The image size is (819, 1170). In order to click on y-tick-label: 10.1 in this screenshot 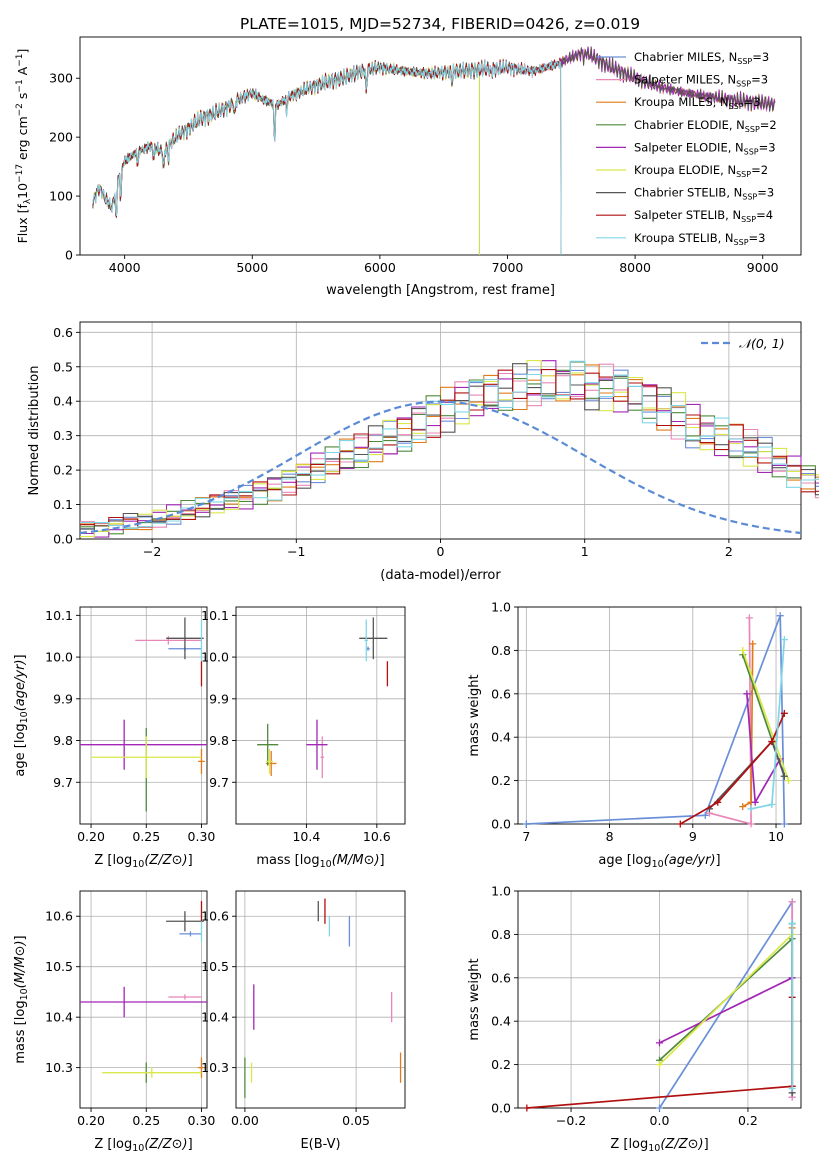, I will do `click(59, 615)`.